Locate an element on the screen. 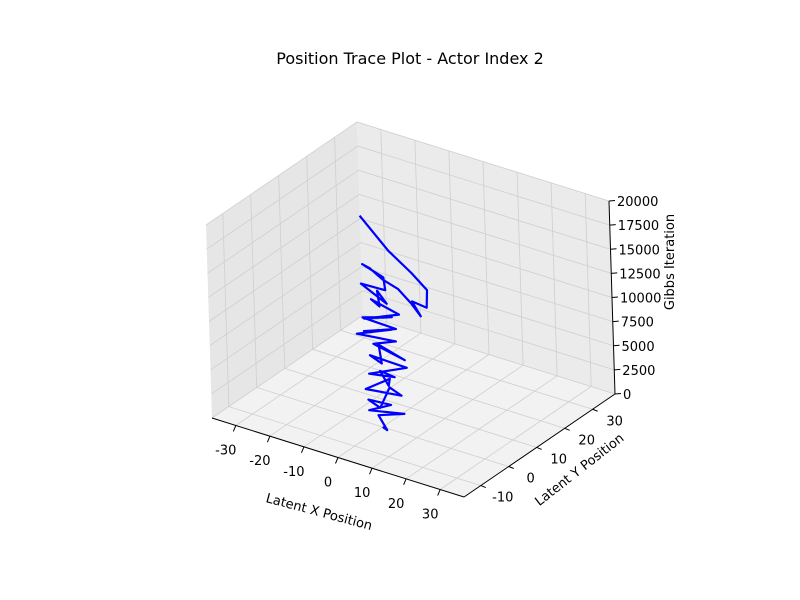  x-tick-label: 20 is located at coordinates (396, 504).